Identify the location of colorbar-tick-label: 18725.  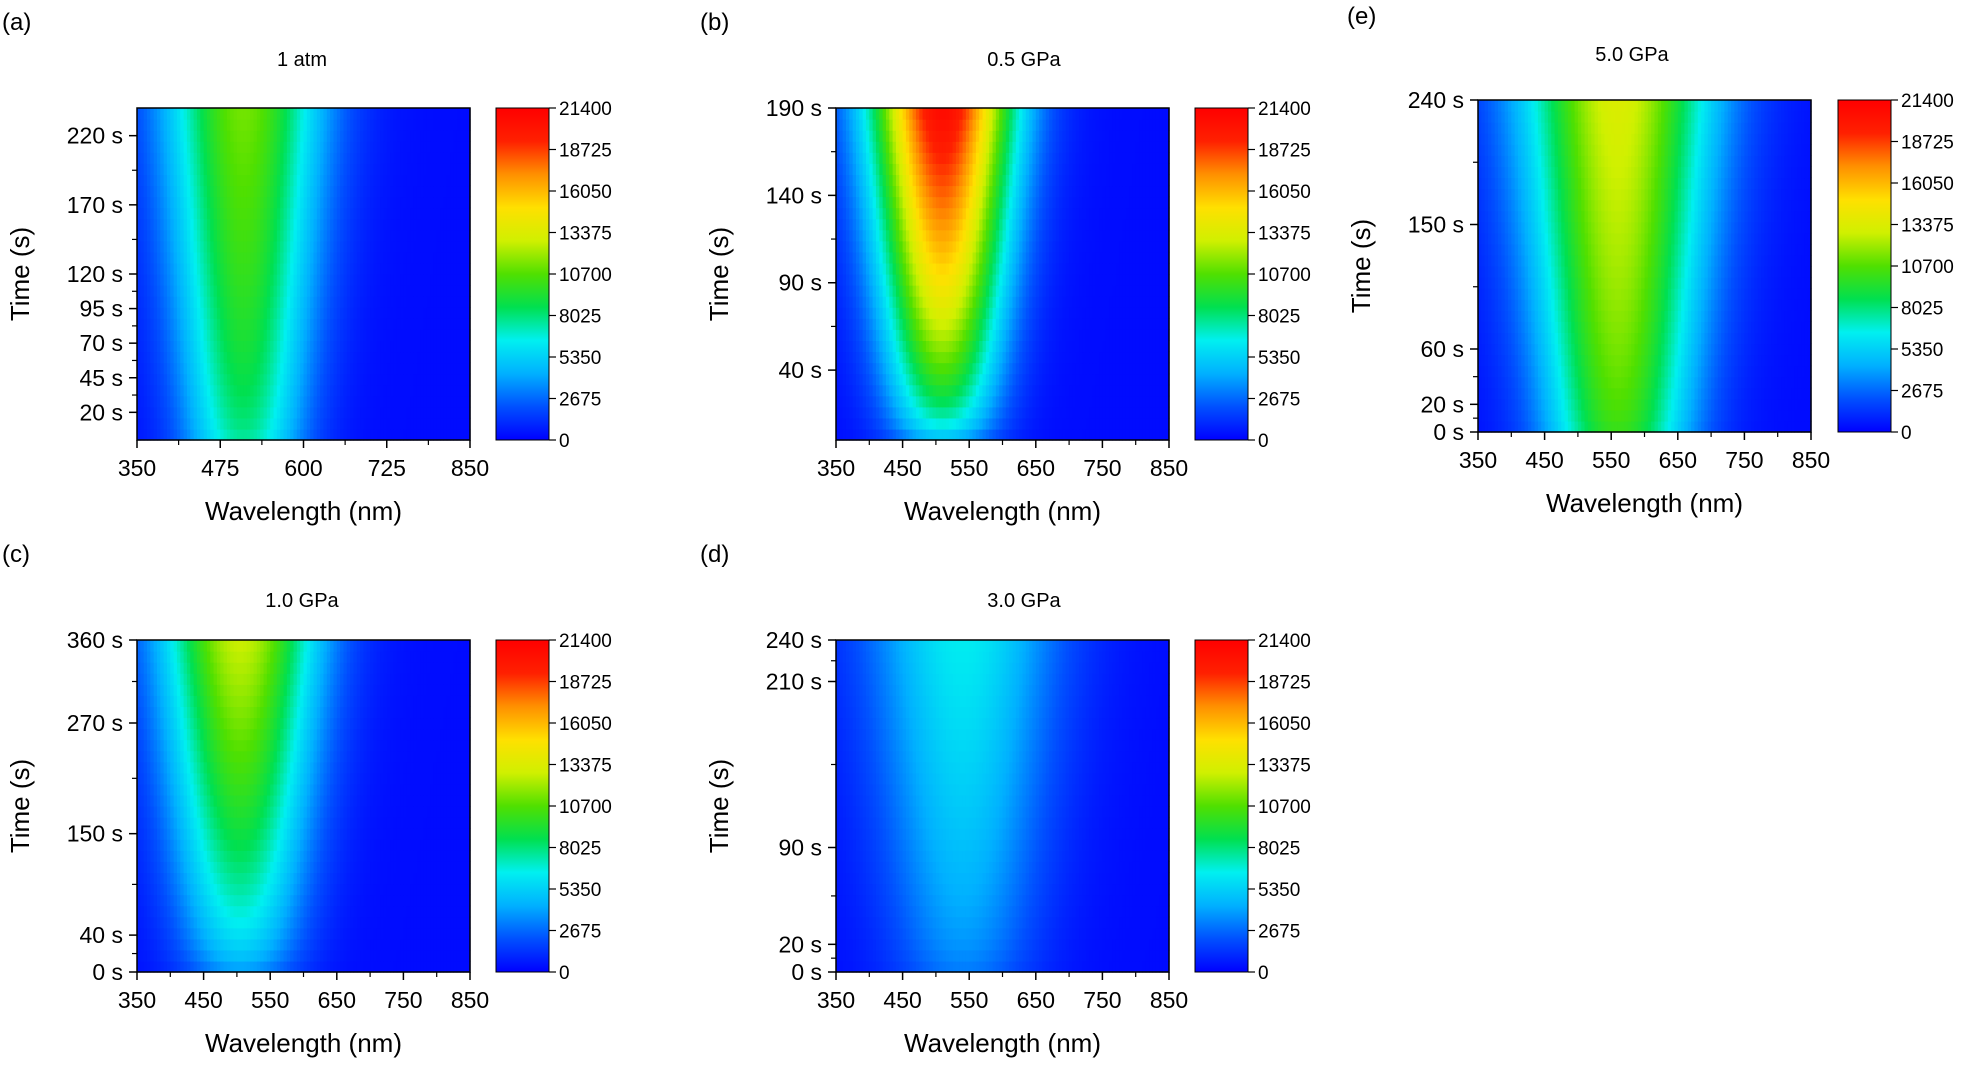
(585, 151).